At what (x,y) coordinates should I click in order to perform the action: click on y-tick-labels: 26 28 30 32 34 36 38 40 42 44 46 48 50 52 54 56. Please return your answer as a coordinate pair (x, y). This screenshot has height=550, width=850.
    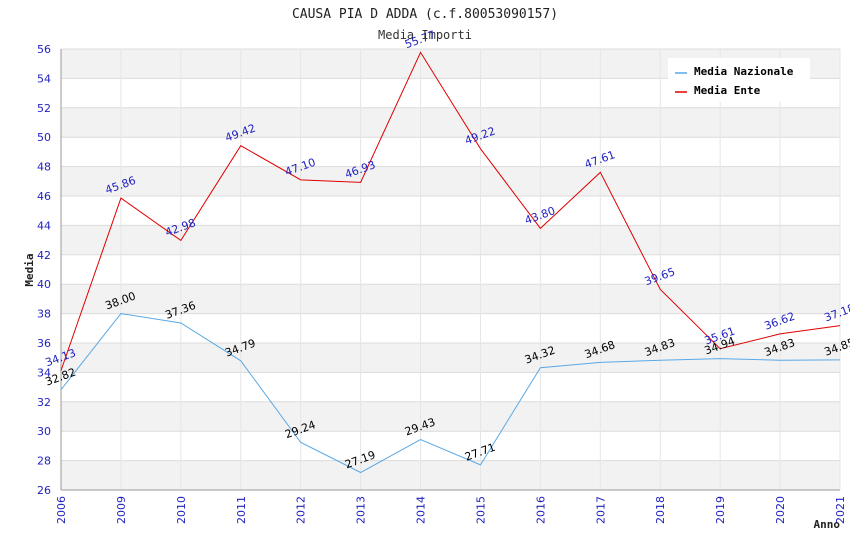
    Looking at the image, I should click on (44, 270).